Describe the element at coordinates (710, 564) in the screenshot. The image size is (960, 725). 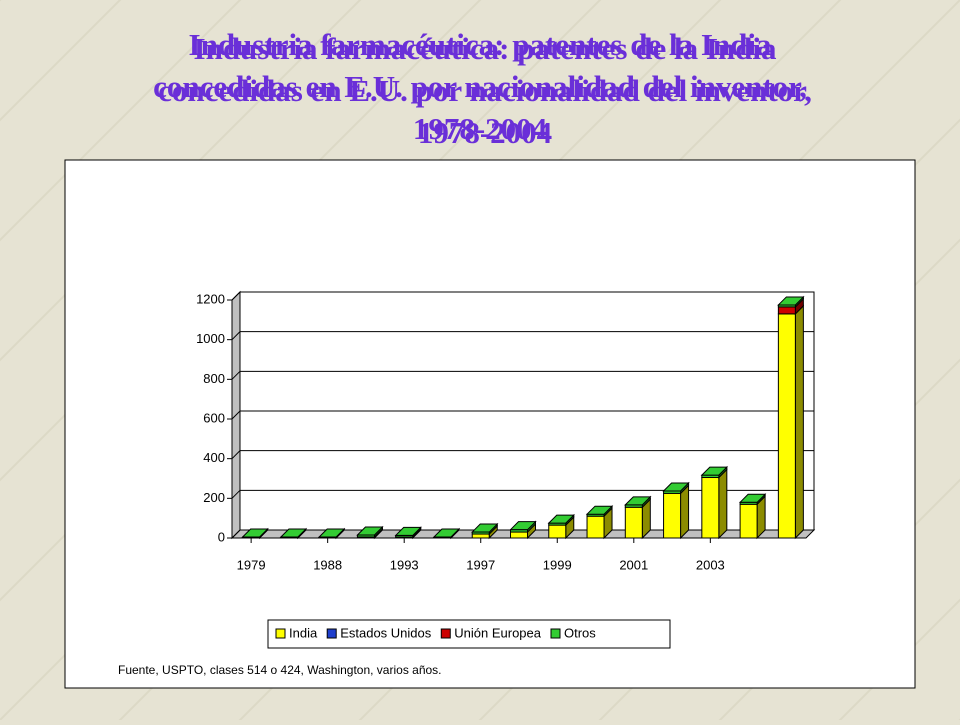
I see `x-tick-label: 2003` at that location.